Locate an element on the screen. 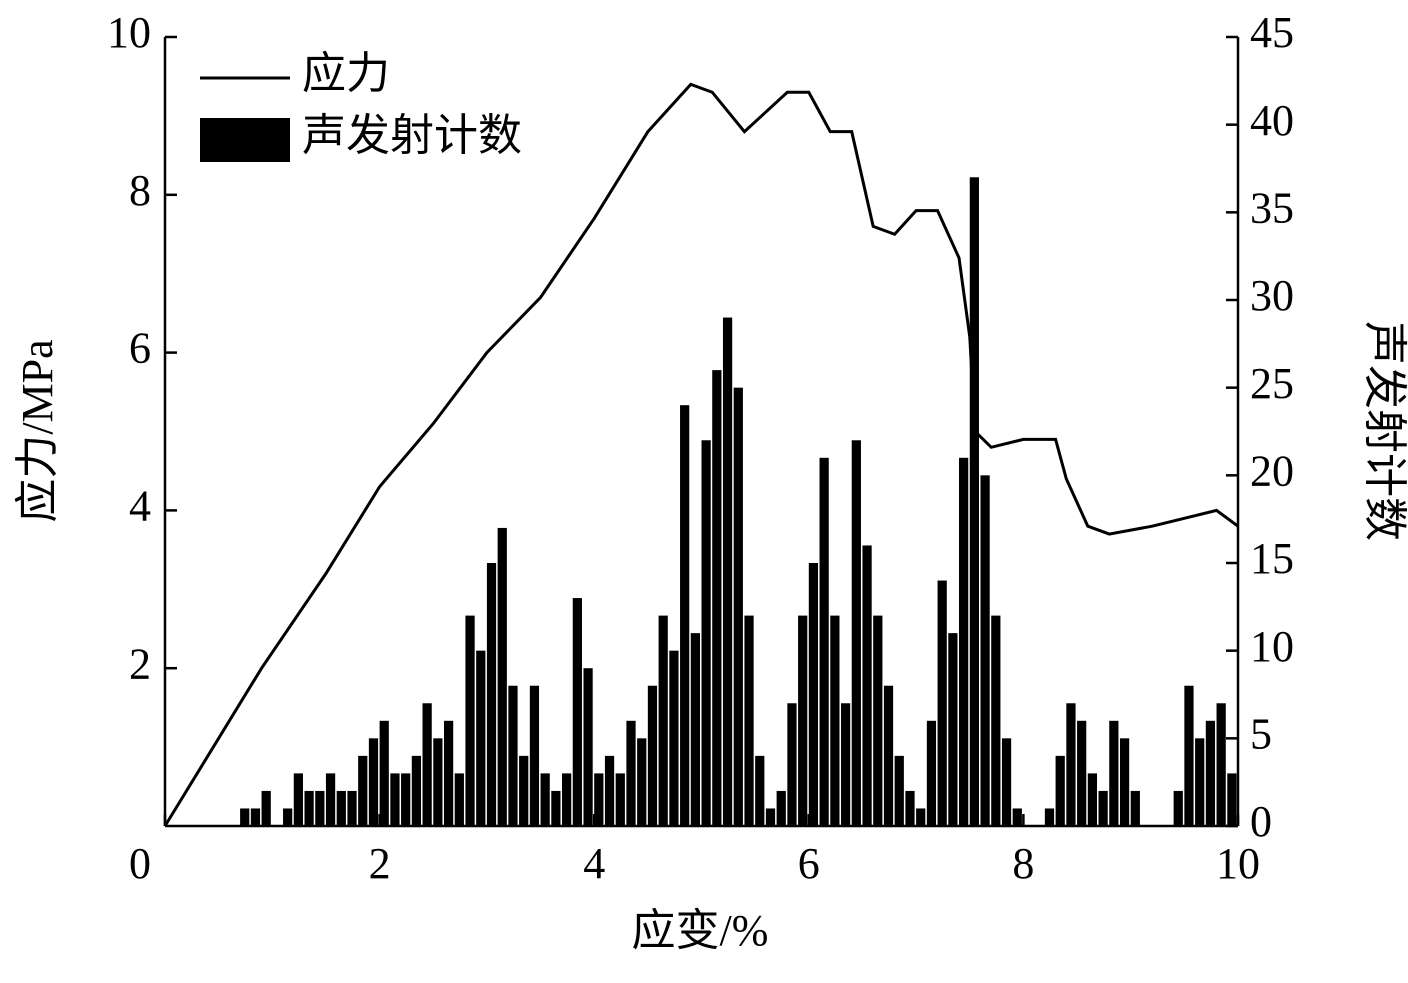 The width and height of the screenshot is (1408, 983). x-tick-label: 10 is located at coordinates (1238, 863).